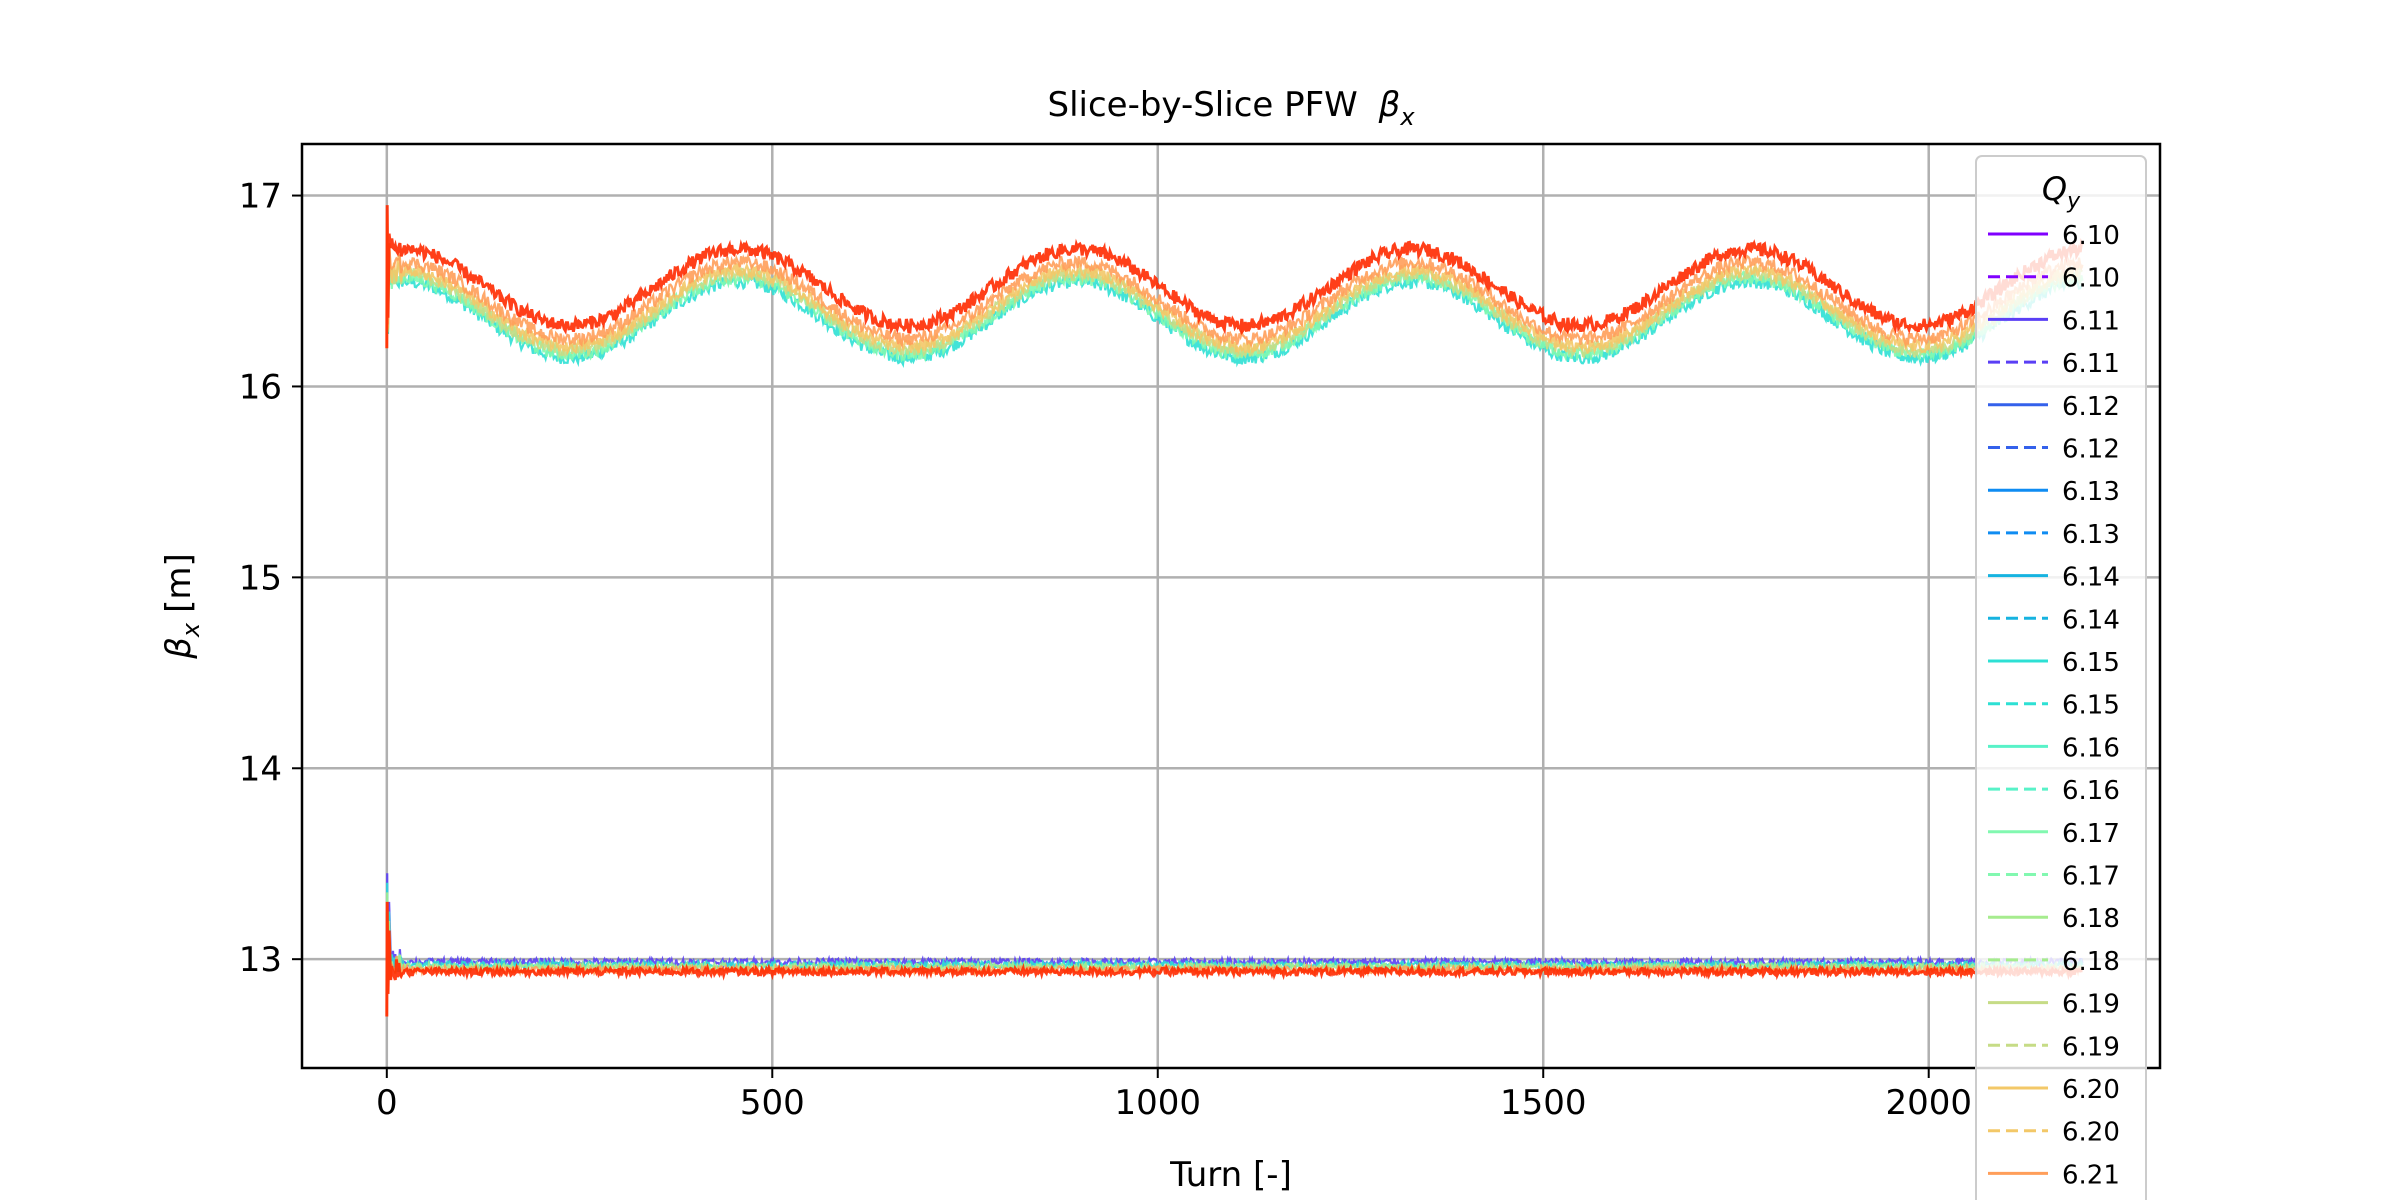 The image size is (2400, 1200). Describe the element at coordinates (260, 387) in the screenshot. I see `y-tick-label: 16` at that location.